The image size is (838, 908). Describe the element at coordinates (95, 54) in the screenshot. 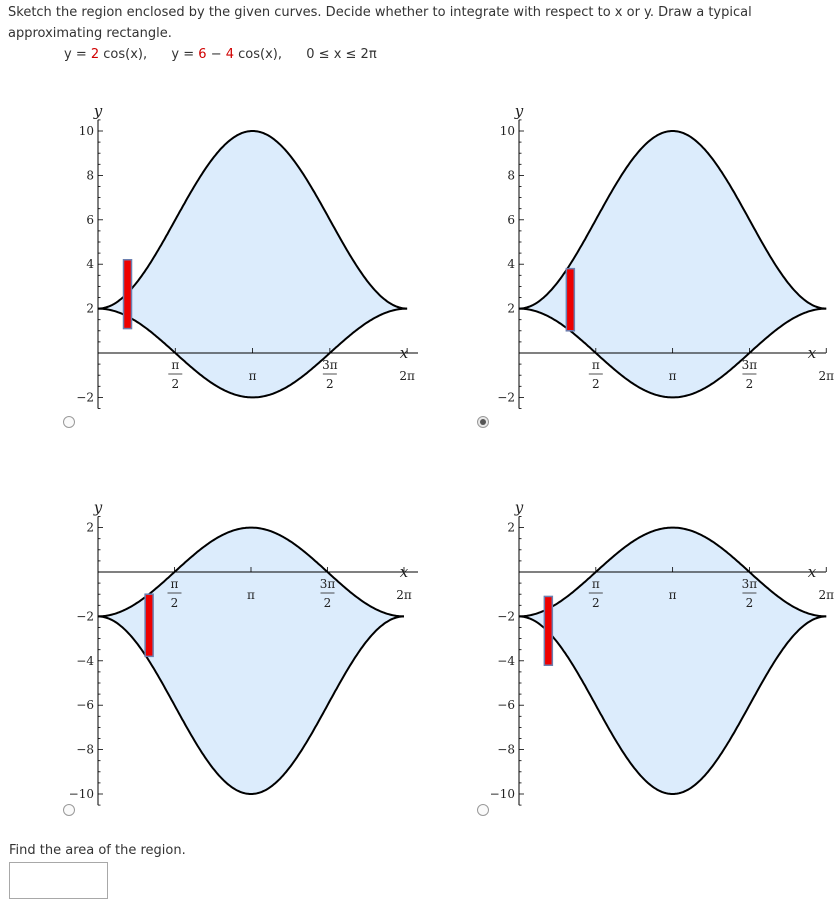

I see `curve1-coefficient: 2` at that location.